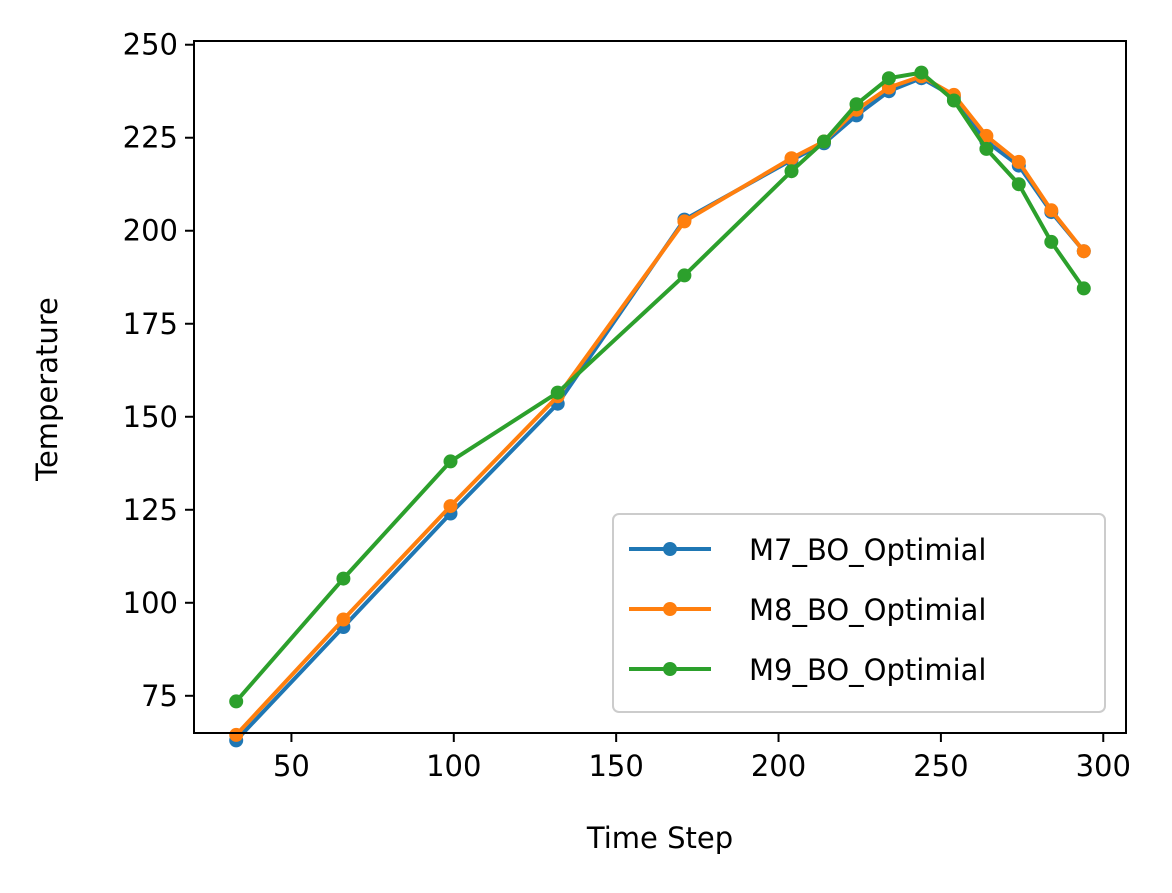  What do you see at coordinates (150, 417) in the screenshot?
I see `y-tick-label: 150` at bounding box center [150, 417].